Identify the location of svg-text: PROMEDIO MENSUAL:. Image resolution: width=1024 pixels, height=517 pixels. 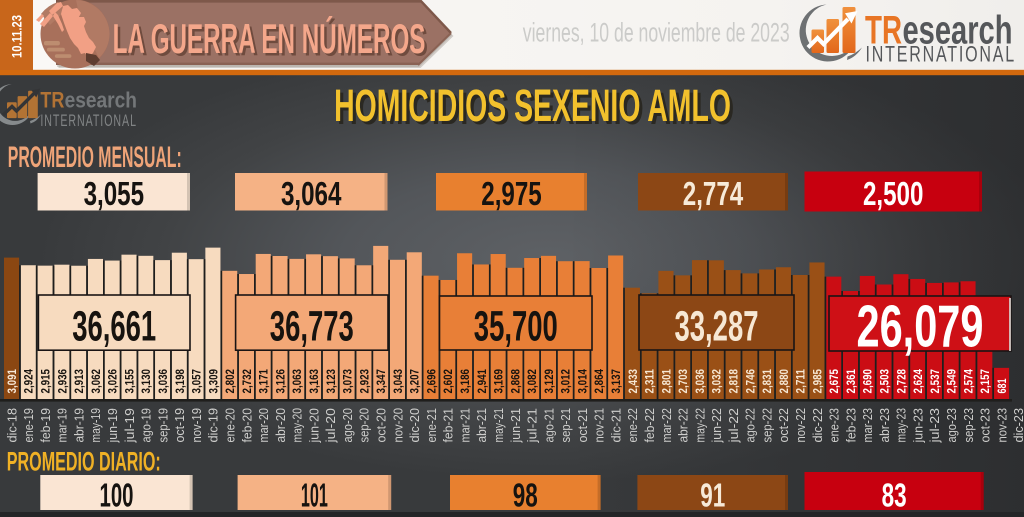
(95, 158).